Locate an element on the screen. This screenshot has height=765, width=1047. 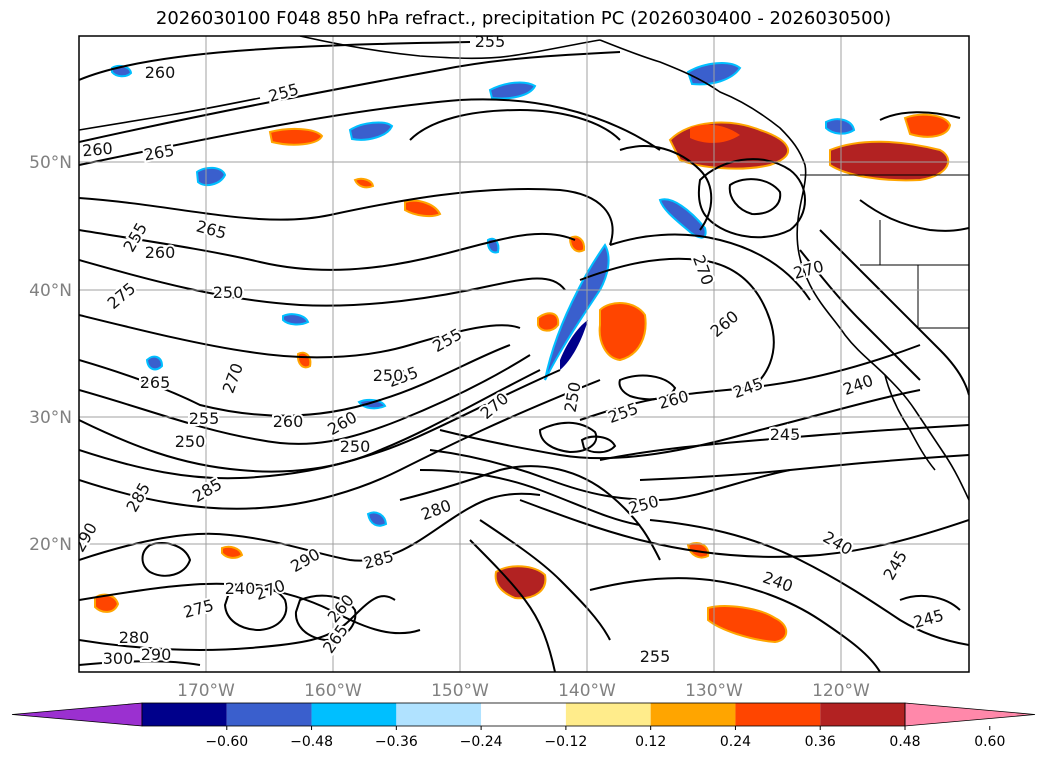
colorbar-extend-min is located at coordinates (77, 714).